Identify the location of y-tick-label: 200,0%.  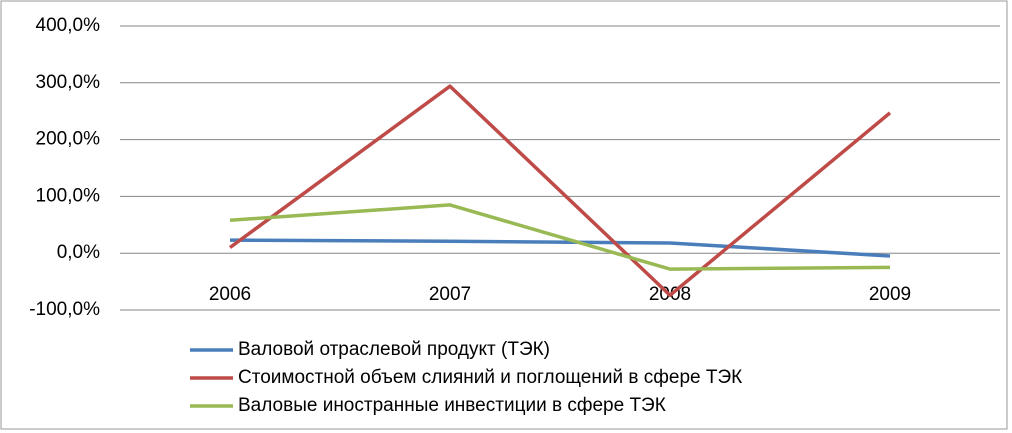
(68, 139).